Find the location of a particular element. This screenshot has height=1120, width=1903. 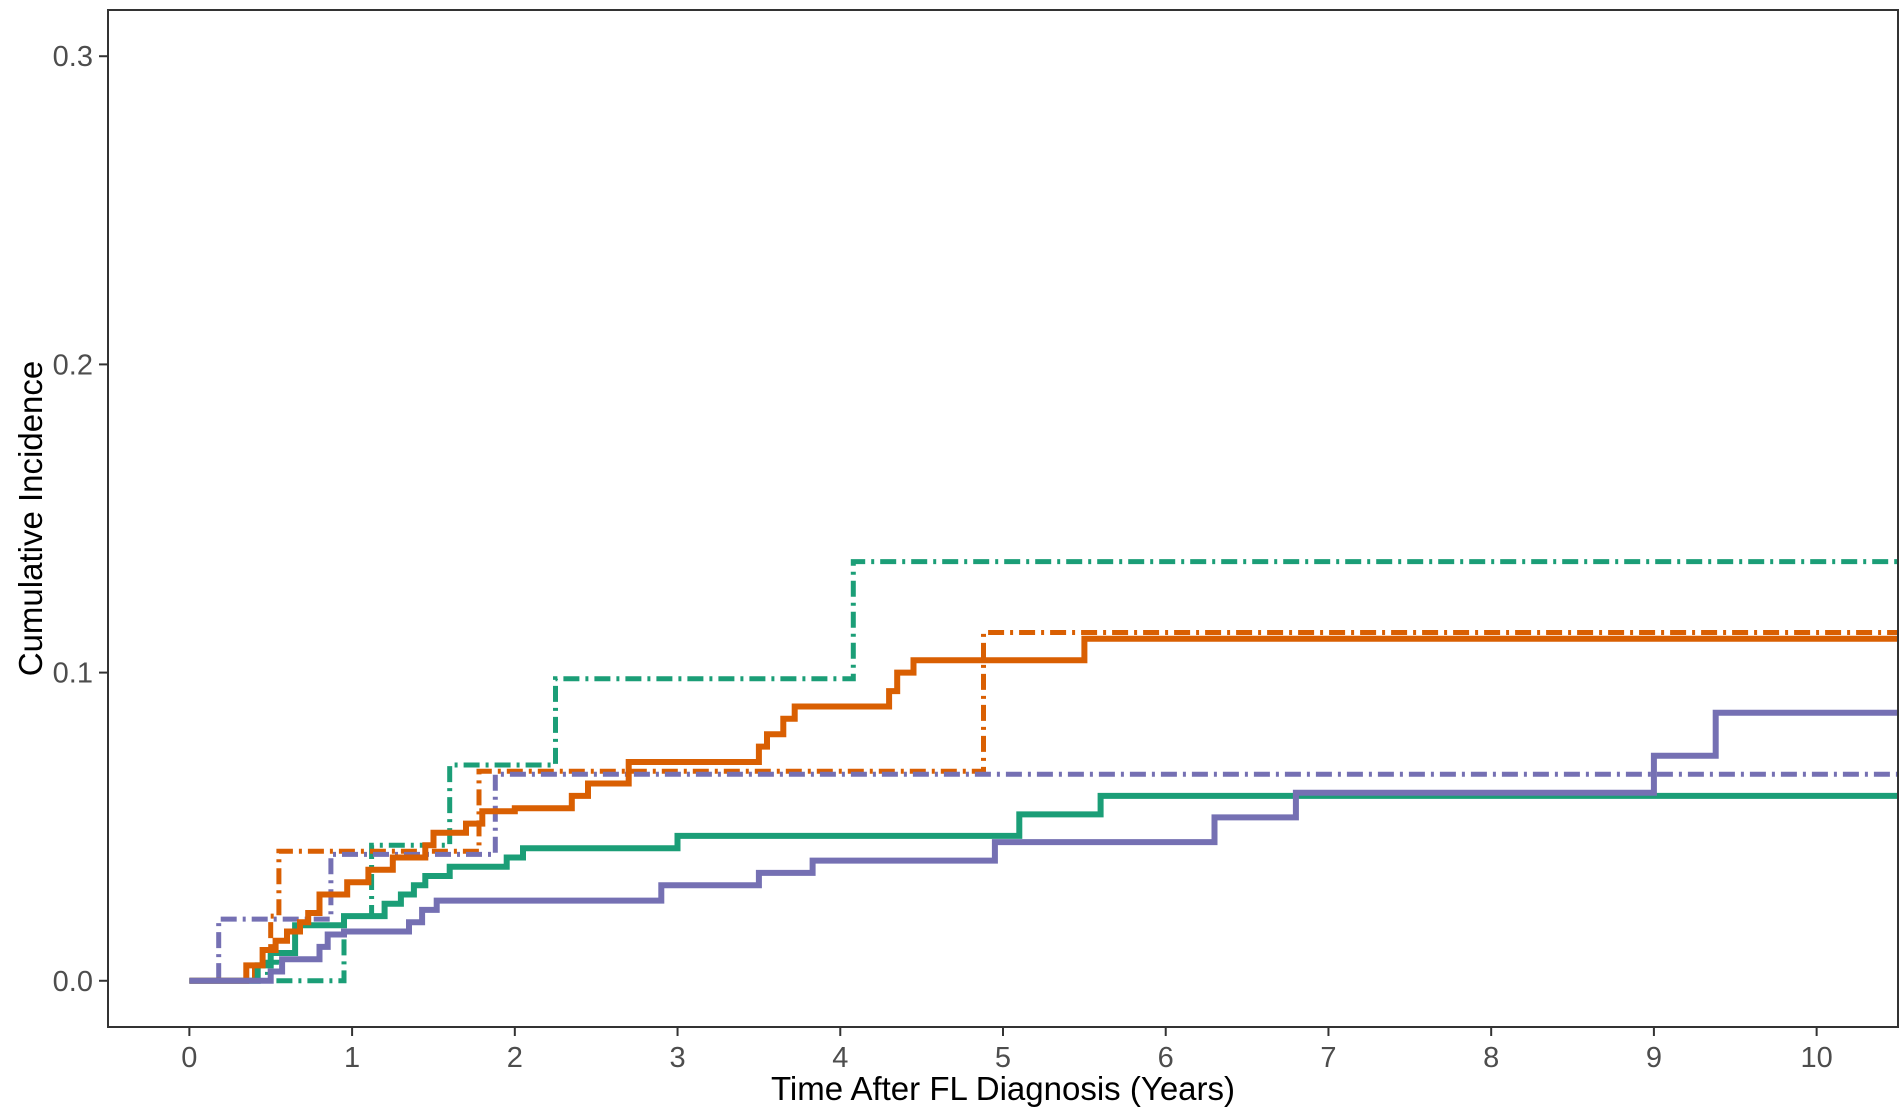

y-tick-label: 0.1 is located at coordinates (73, 674).